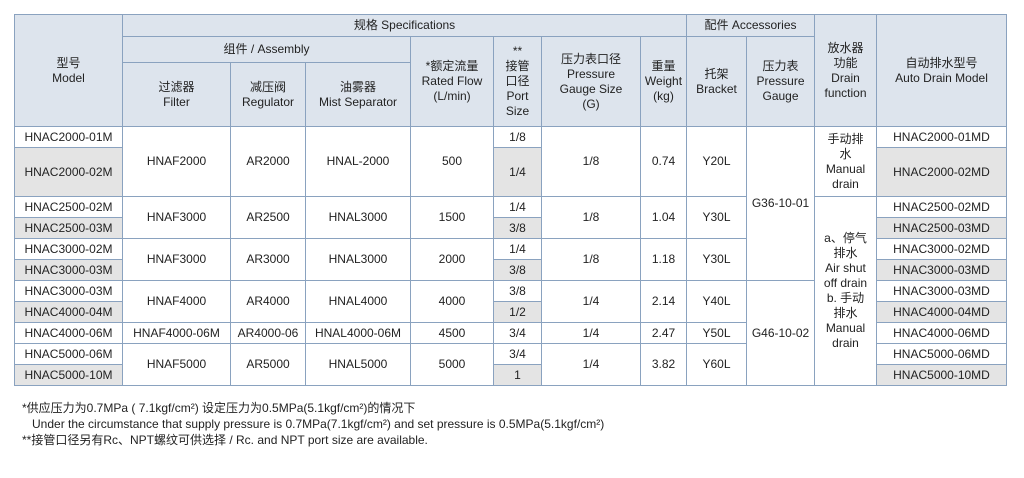  What do you see at coordinates (941, 228) in the screenshot?
I see `auto-drain-cell: HNAC2500-03MD` at bounding box center [941, 228].